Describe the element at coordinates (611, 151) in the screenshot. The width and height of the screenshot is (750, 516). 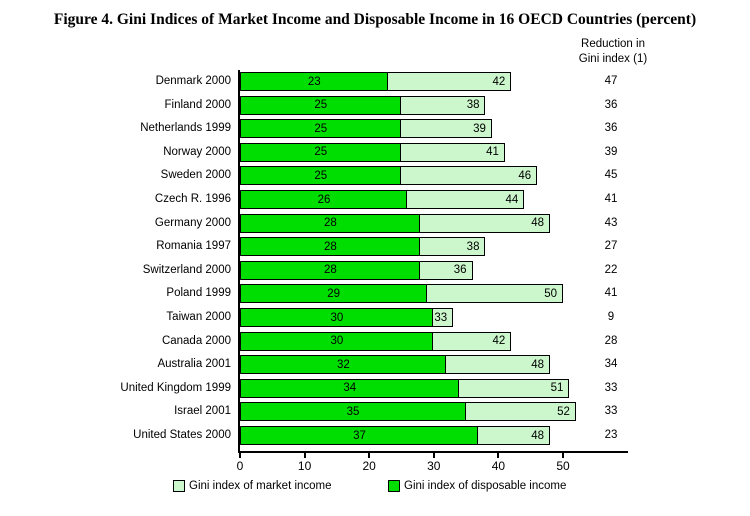
I see `reduction-value: 39` at that location.